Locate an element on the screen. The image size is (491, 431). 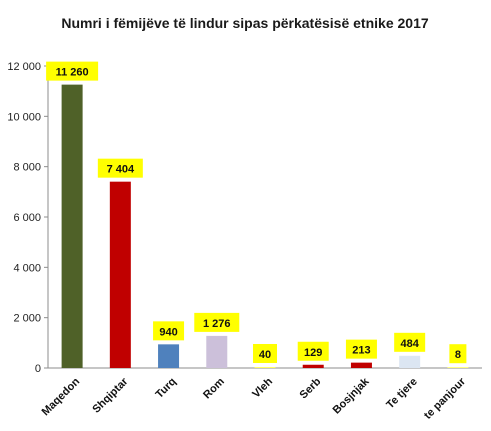
y-tick-label: 2 000 is located at coordinates (27, 319).